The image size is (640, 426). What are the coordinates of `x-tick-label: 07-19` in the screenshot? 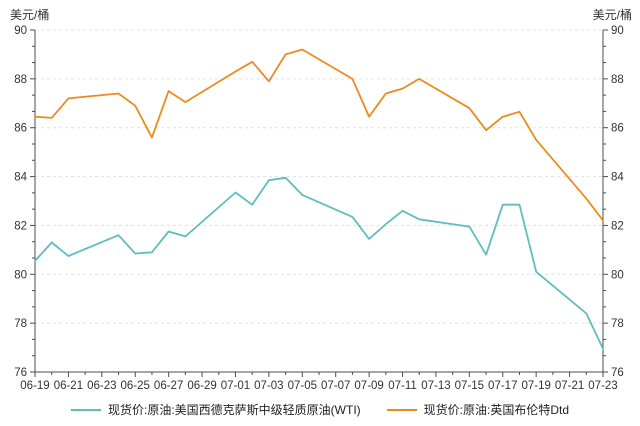 It's located at (535, 386).